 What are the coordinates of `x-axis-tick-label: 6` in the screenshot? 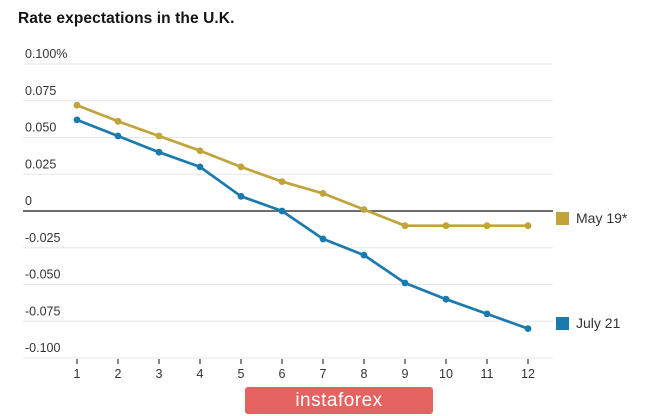 It's located at (282, 374).